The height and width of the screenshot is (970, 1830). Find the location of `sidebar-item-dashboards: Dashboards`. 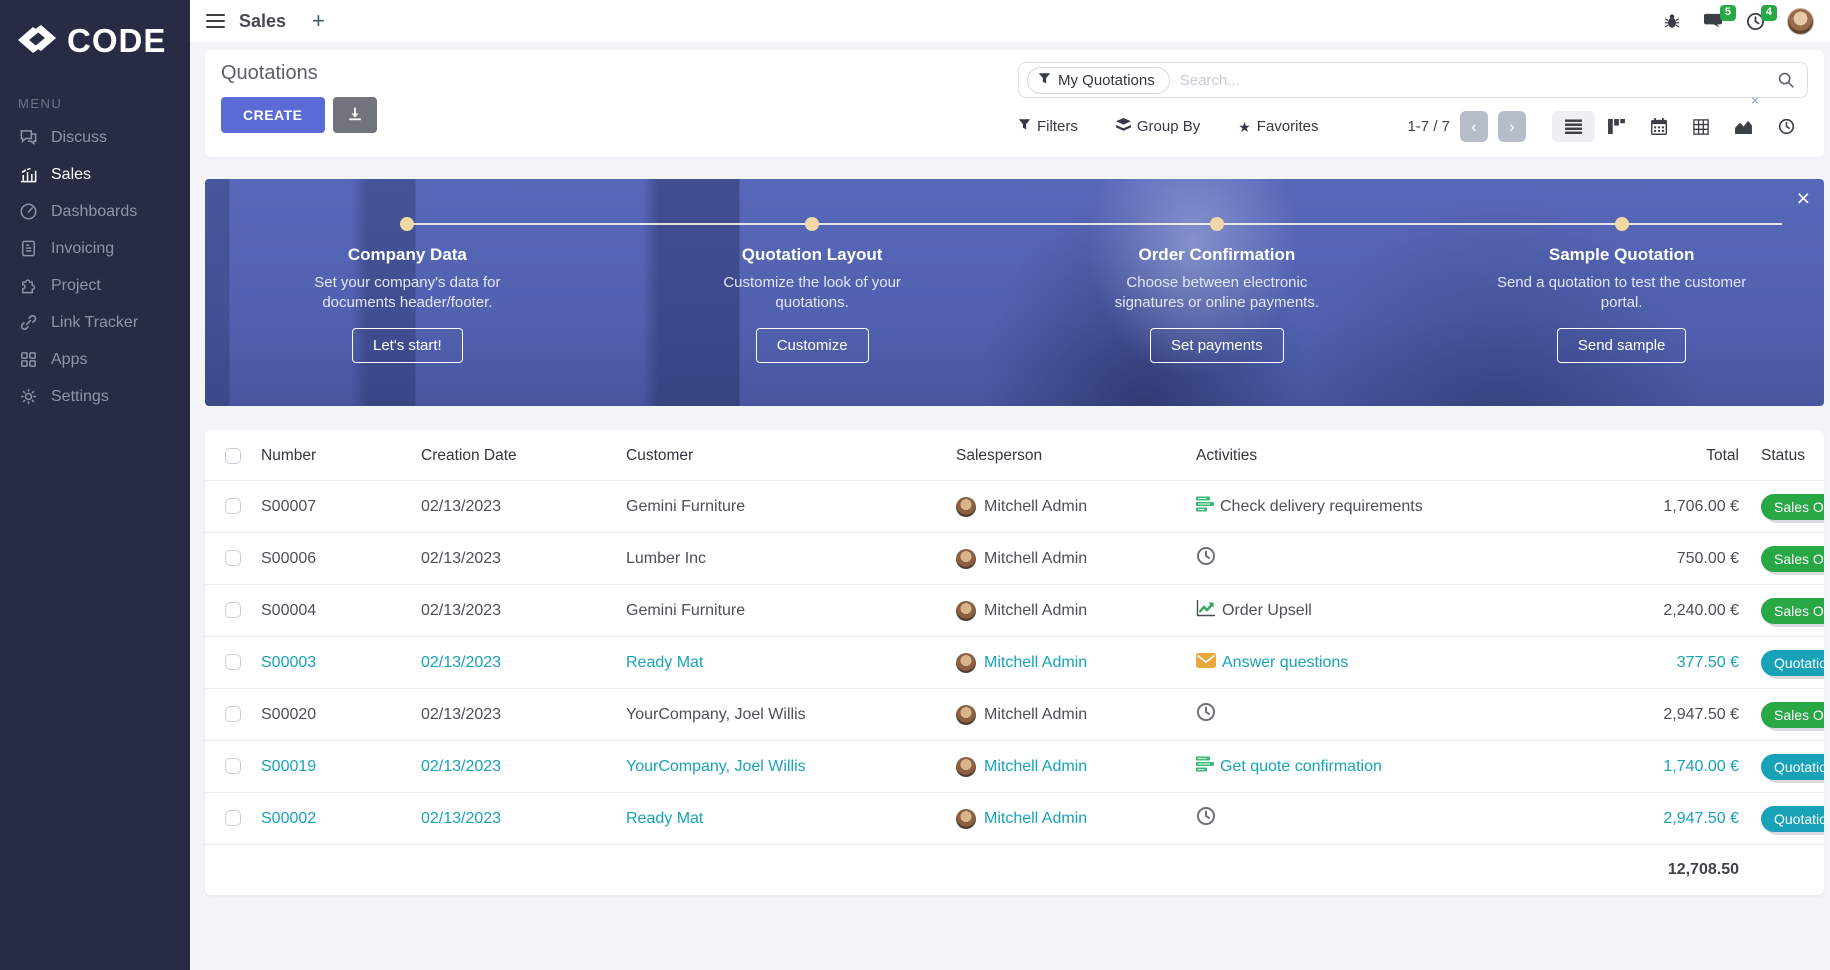

sidebar-item-dashboards: Dashboards is located at coordinates (95, 211).